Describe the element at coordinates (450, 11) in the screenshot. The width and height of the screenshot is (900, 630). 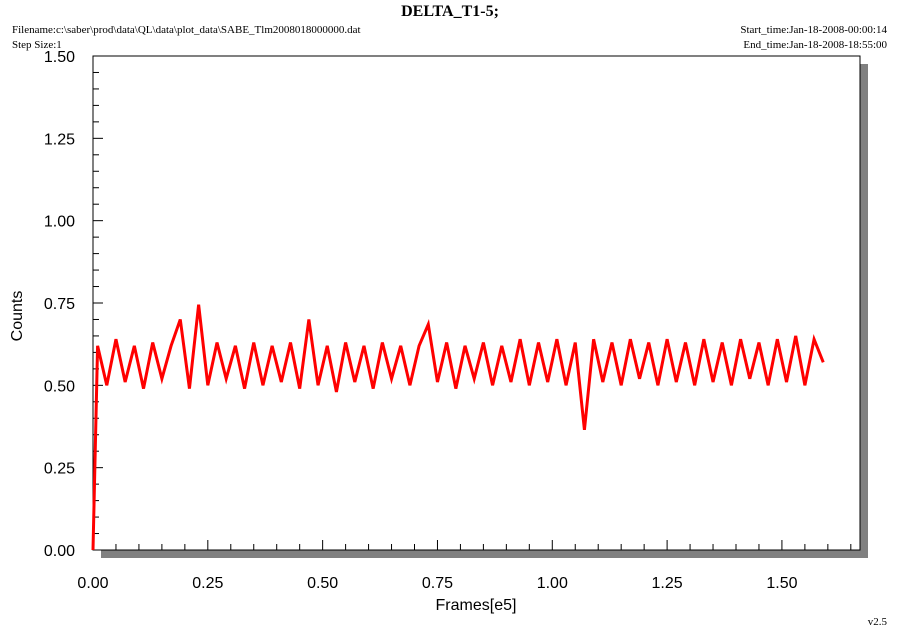
I see `chart-title: DELTA_T1-5;` at that location.